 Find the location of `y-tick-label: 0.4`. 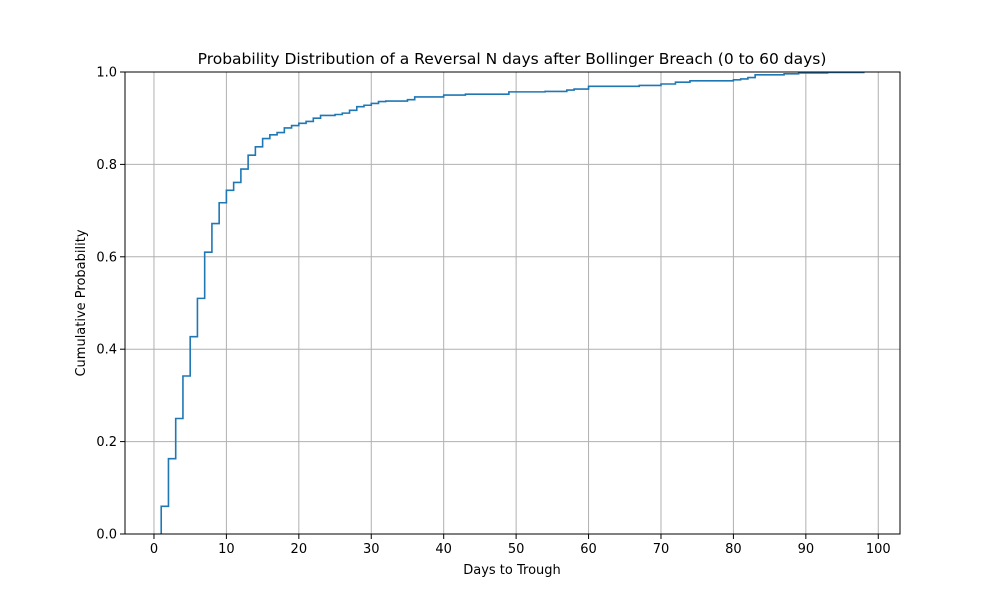

y-tick-label: 0.4 is located at coordinates (106, 350).